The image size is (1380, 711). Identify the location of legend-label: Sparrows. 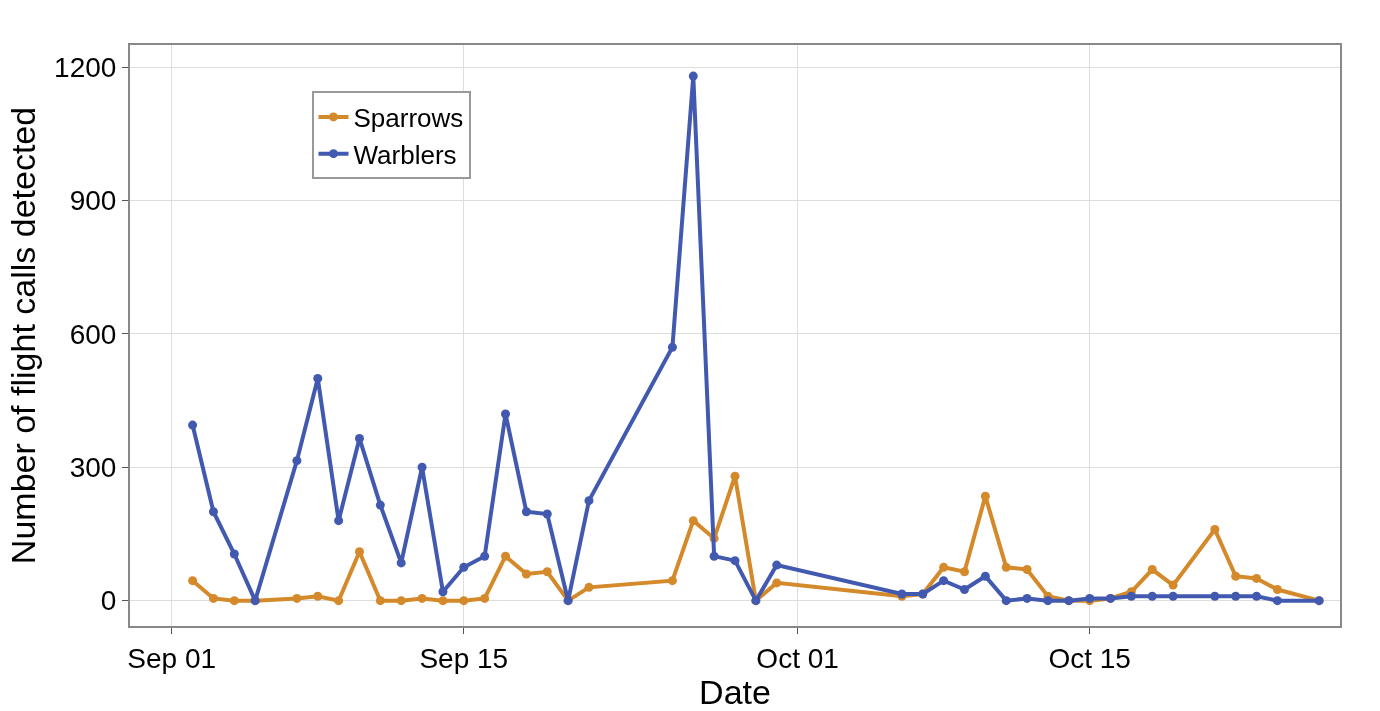
(408, 118).